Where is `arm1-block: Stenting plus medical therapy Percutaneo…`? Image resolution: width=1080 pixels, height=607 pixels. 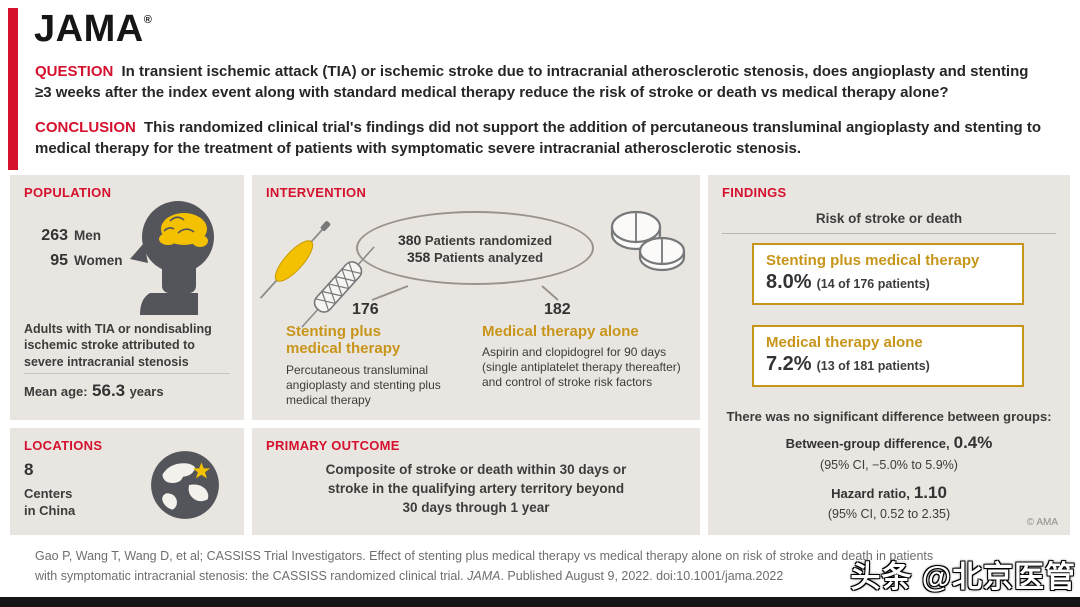 arm1-block: Stenting plus medical therapy Percutaneo… is located at coordinates (380, 365).